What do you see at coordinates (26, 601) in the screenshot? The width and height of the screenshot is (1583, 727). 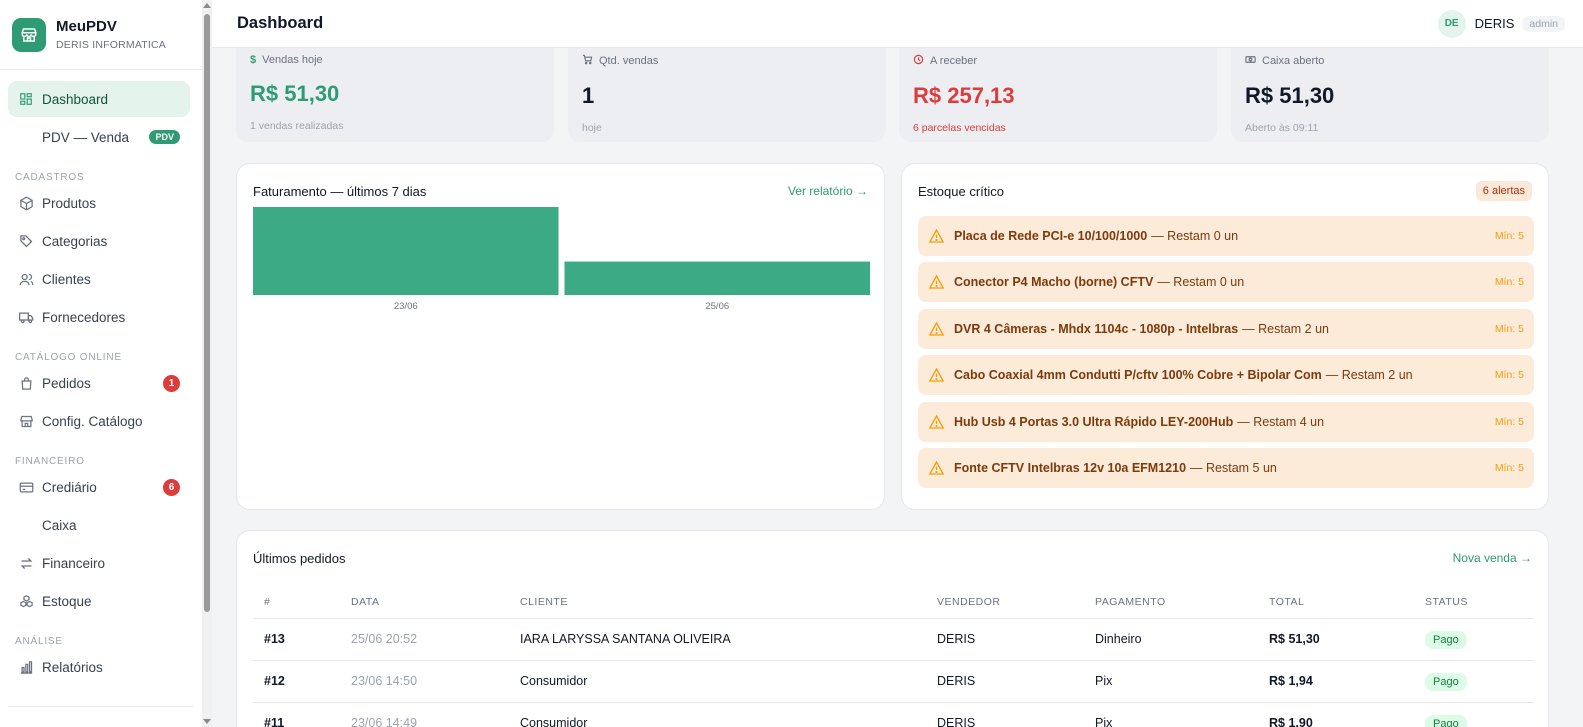 I see `boxes-icon` at bounding box center [26, 601].